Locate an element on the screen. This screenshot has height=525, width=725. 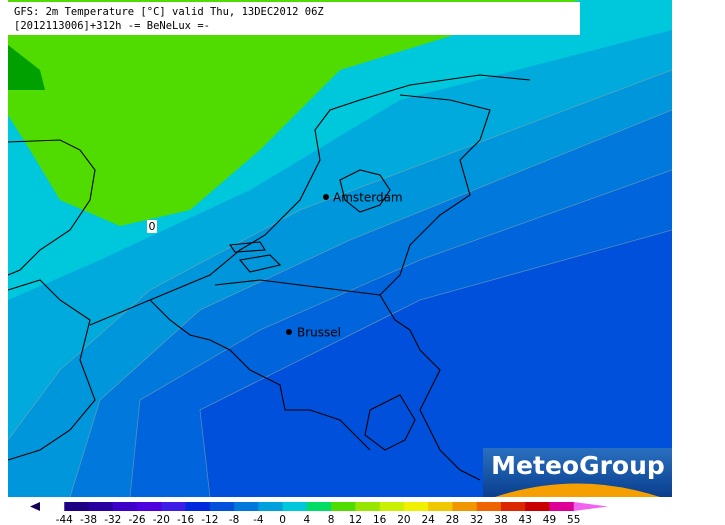
colorbar-label: 0 is located at coordinates (282, 519).